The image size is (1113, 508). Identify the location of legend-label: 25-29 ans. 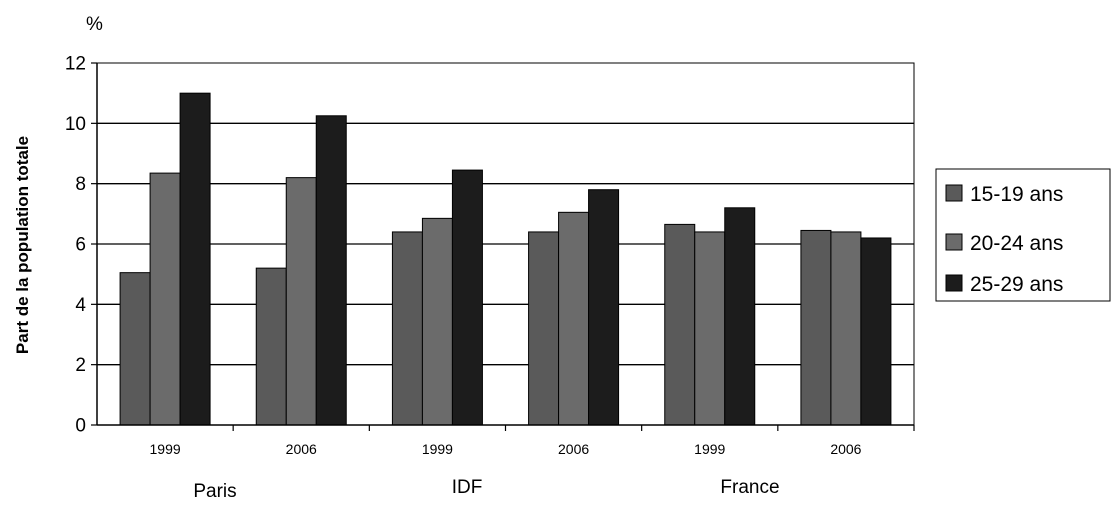
(1016, 284).